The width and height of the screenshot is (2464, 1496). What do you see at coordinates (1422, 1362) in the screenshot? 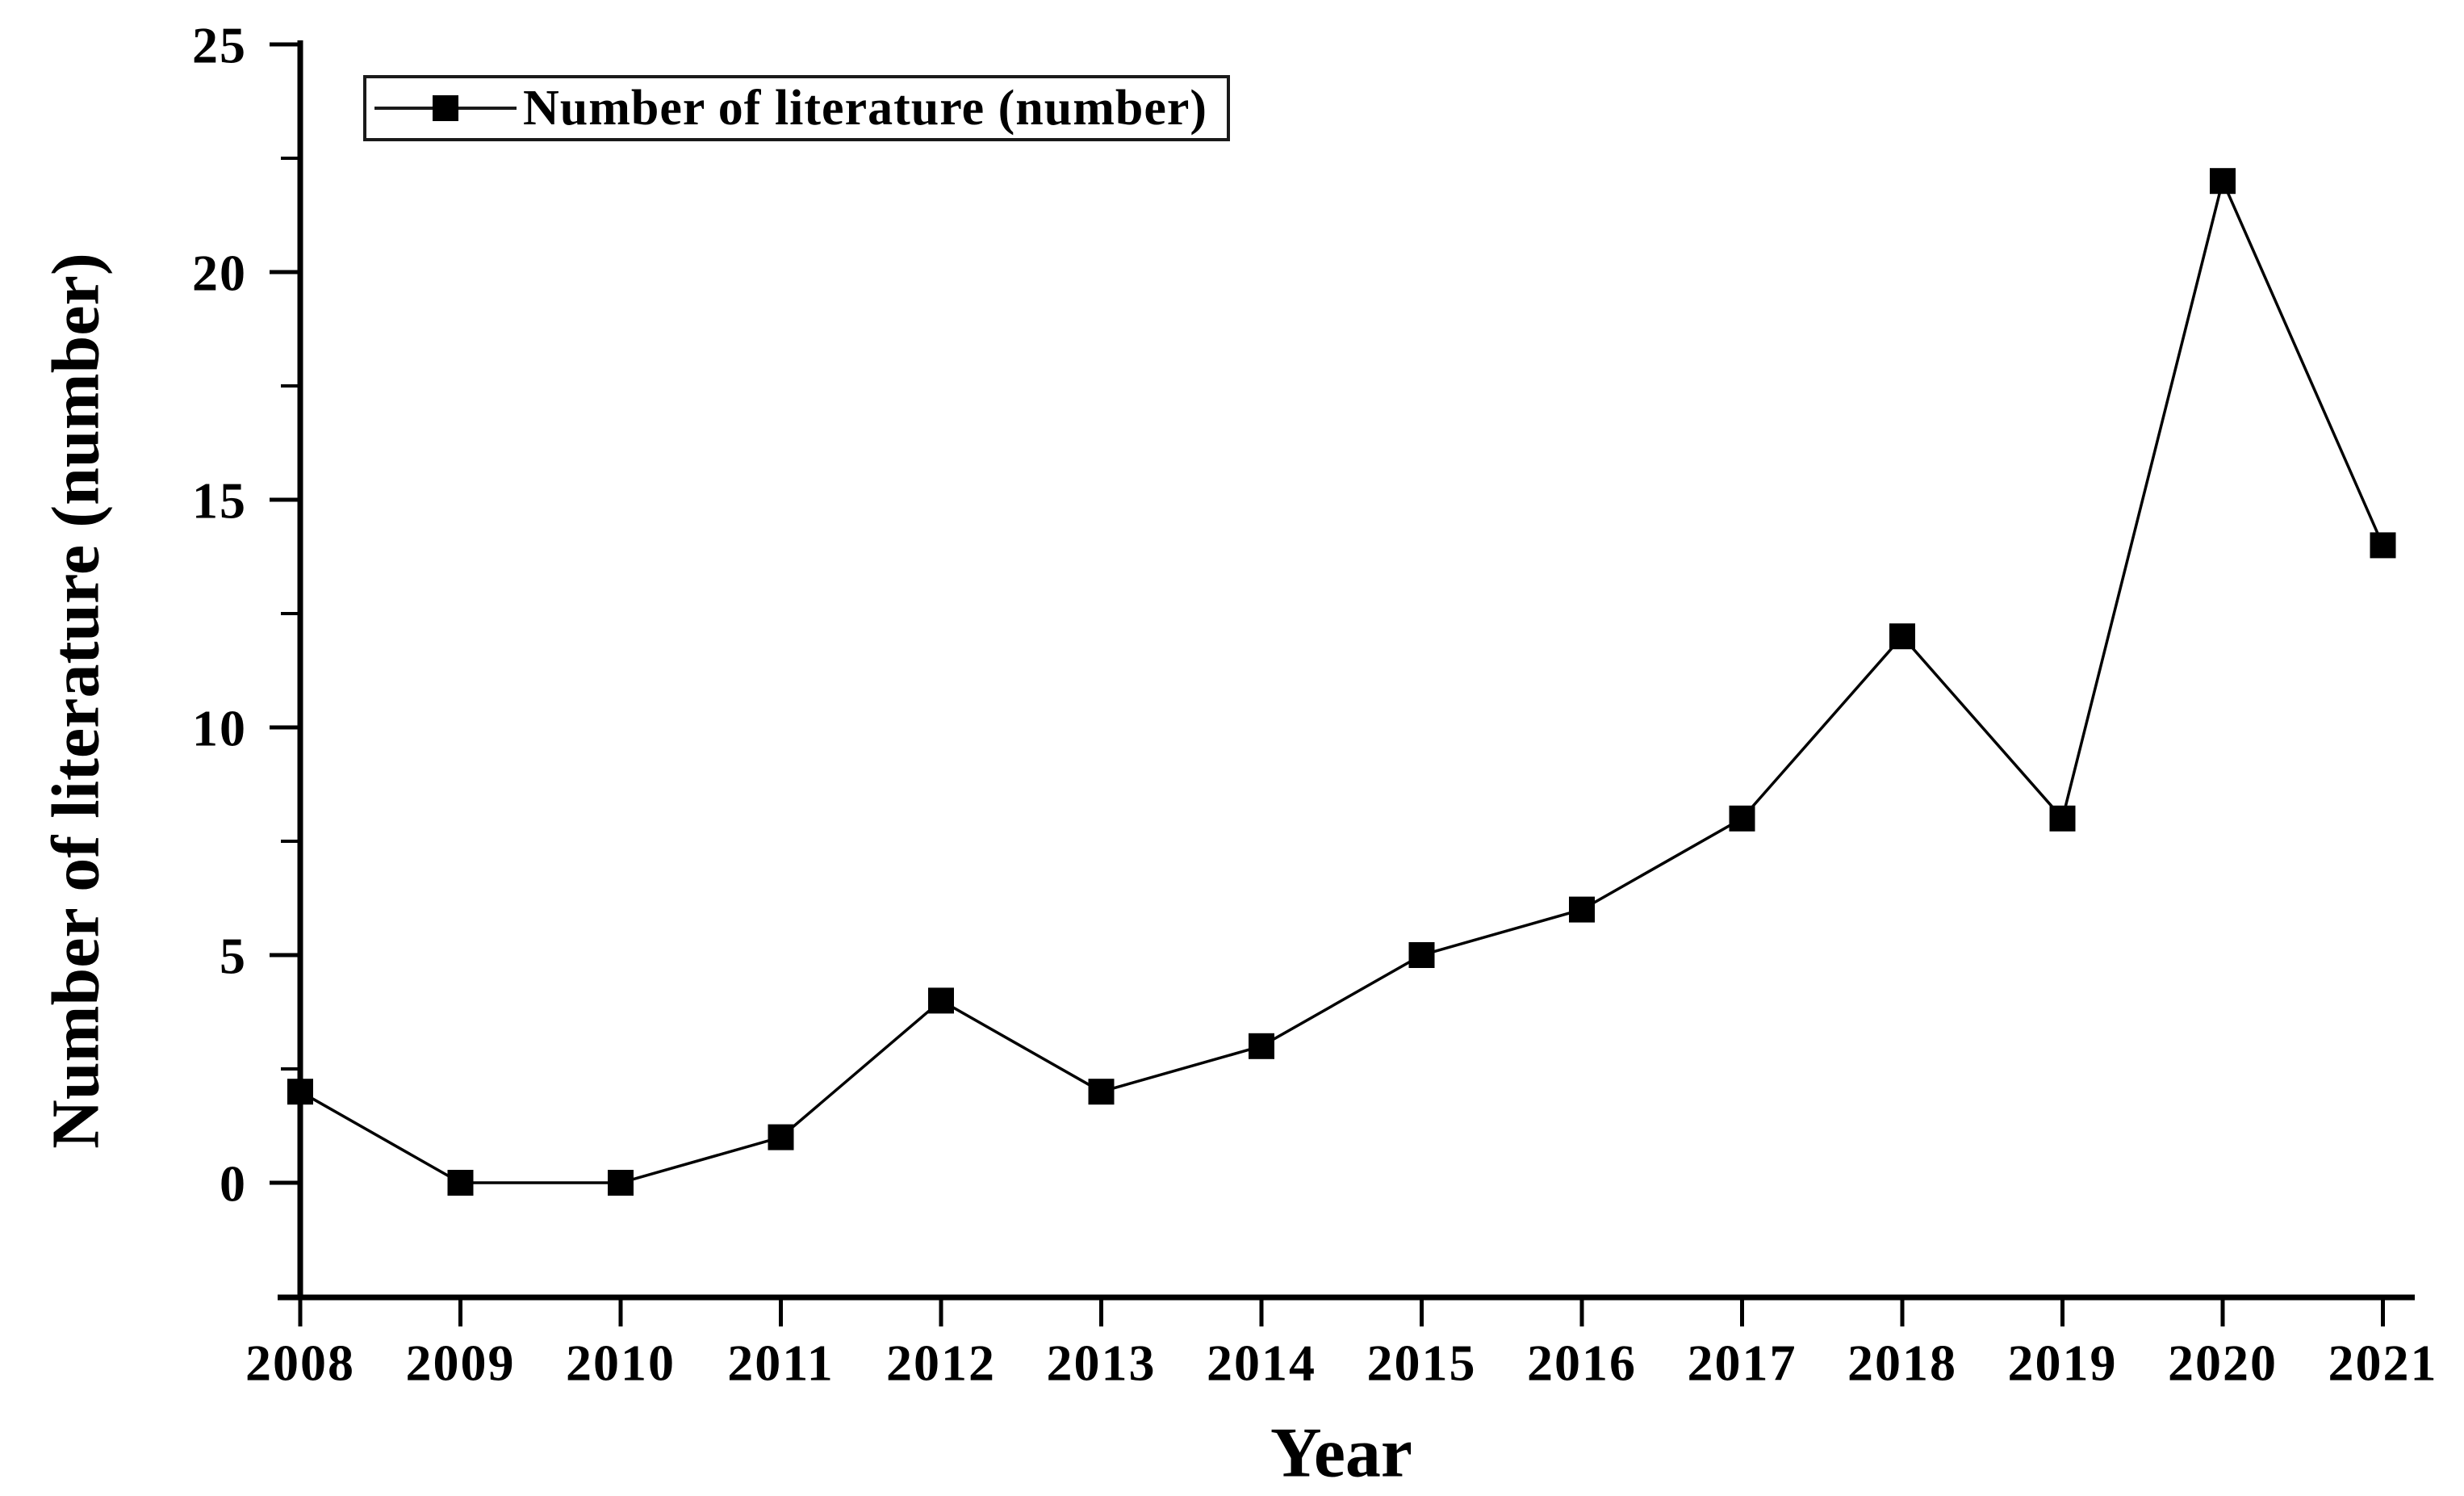
I see `x-tick-label: 2015` at bounding box center [1422, 1362].